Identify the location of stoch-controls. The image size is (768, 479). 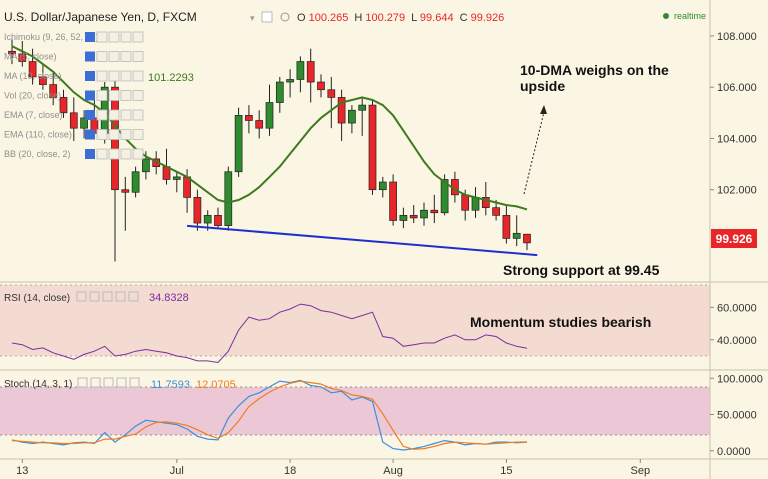
(108, 382).